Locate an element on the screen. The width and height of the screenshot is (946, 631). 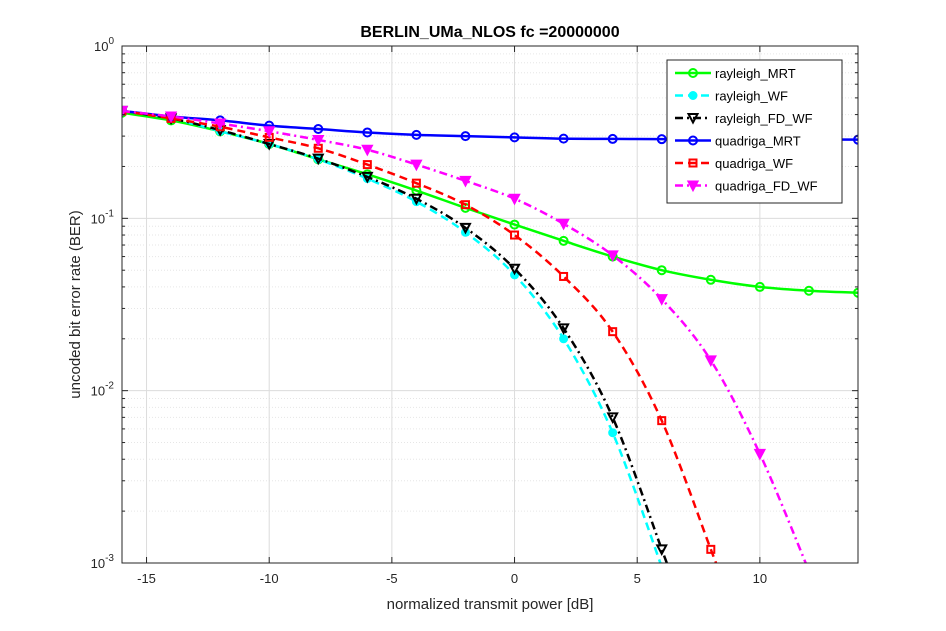
x-tick-label: -10 is located at coordinates (269, 578).